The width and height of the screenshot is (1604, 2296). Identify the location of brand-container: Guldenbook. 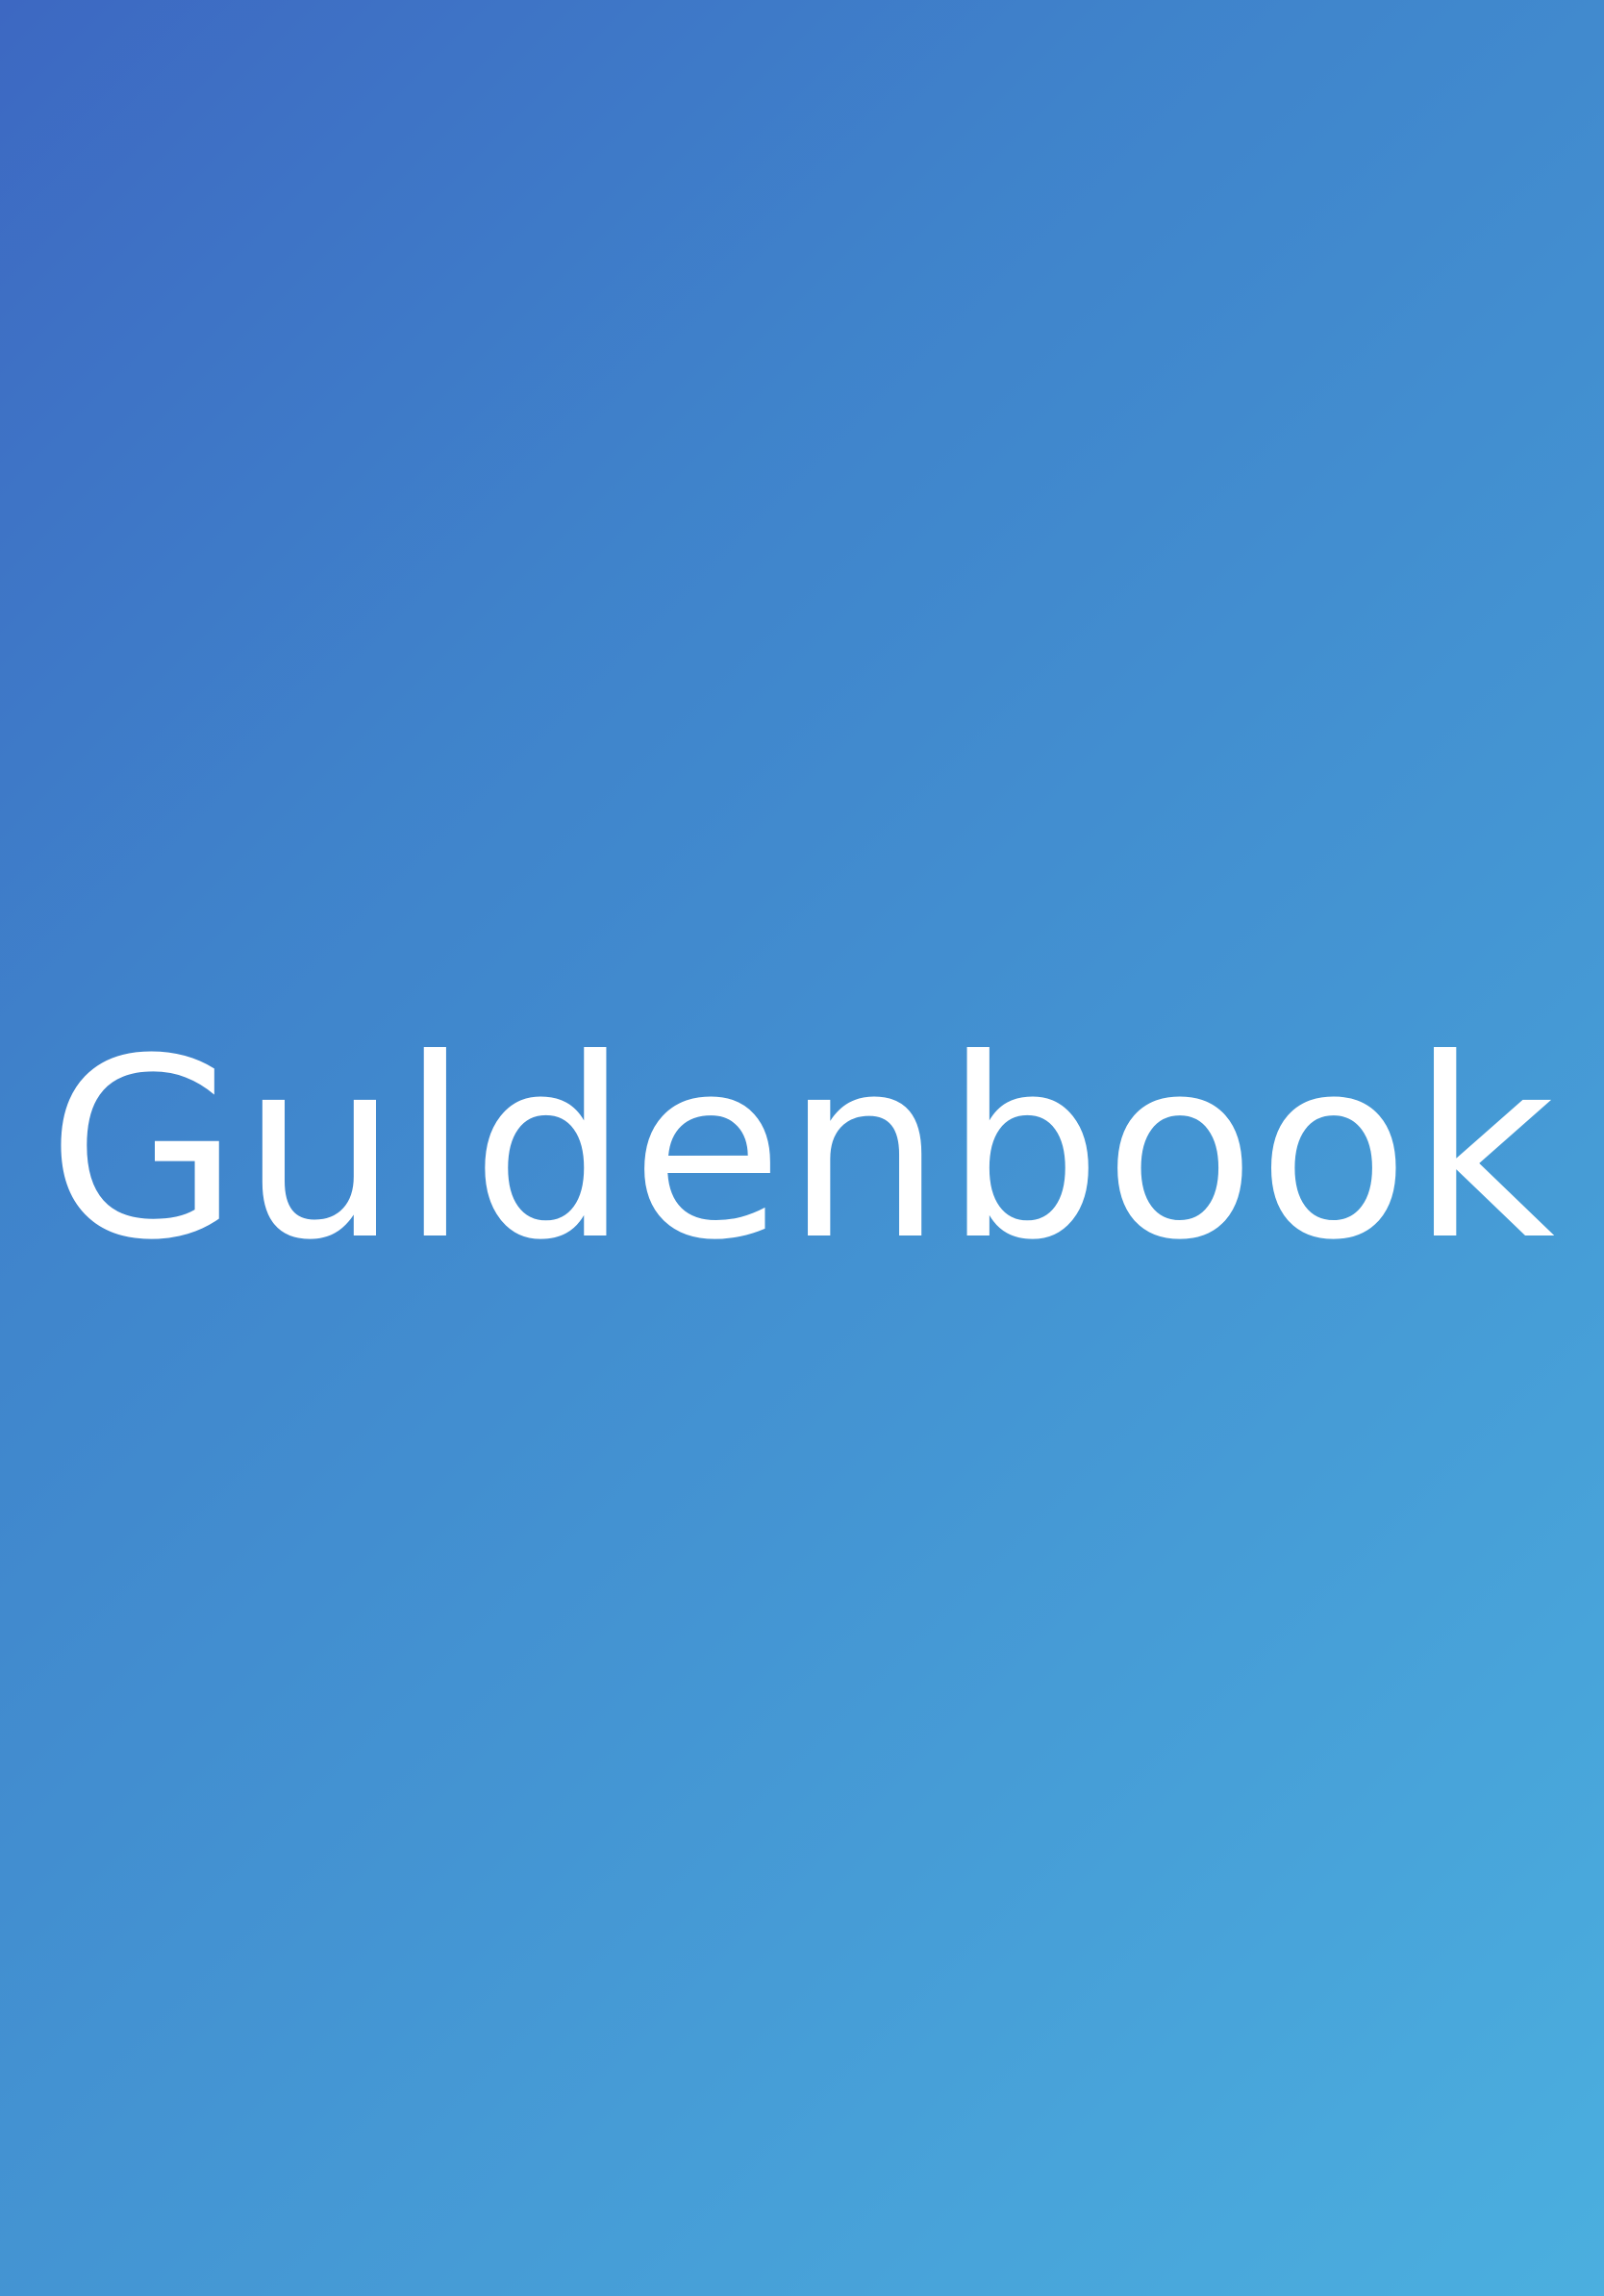
(802, 1146).